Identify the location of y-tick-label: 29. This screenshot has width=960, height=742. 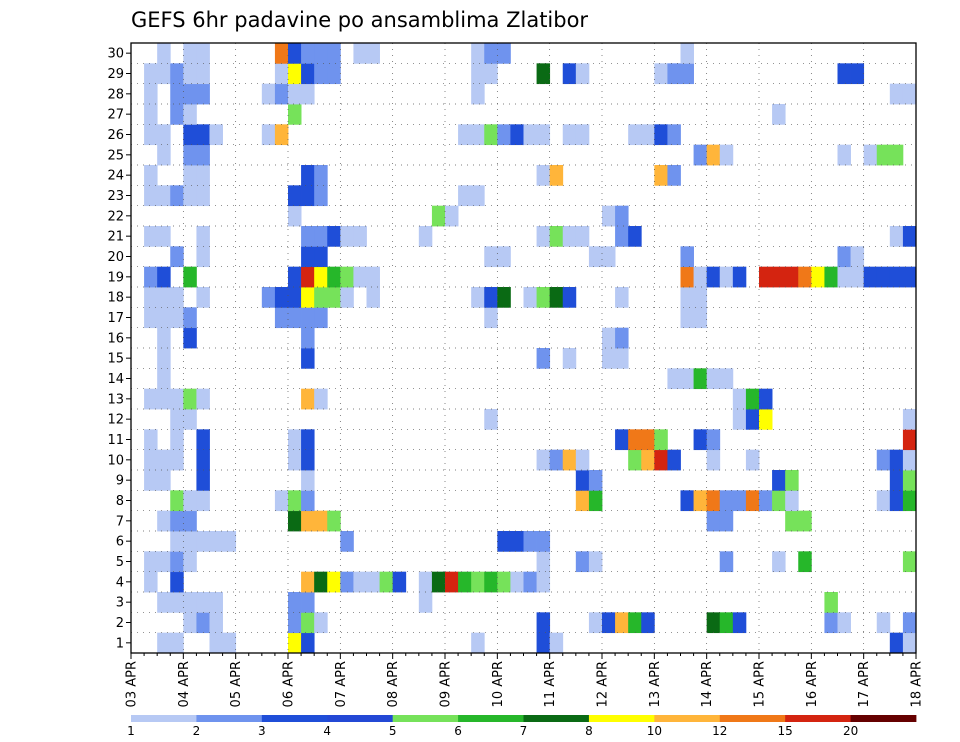
(115, 74).